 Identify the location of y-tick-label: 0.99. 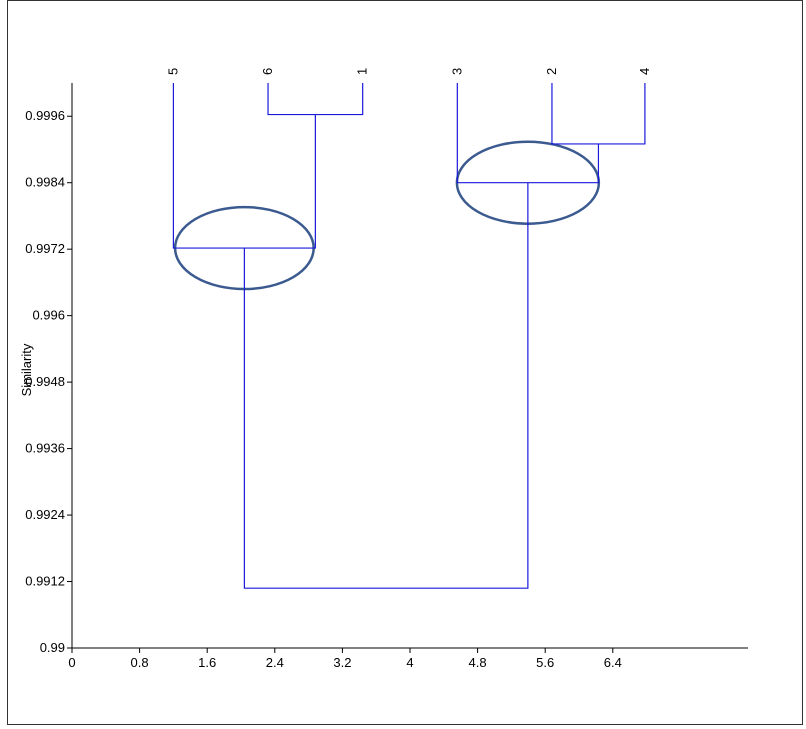
(52, 647).